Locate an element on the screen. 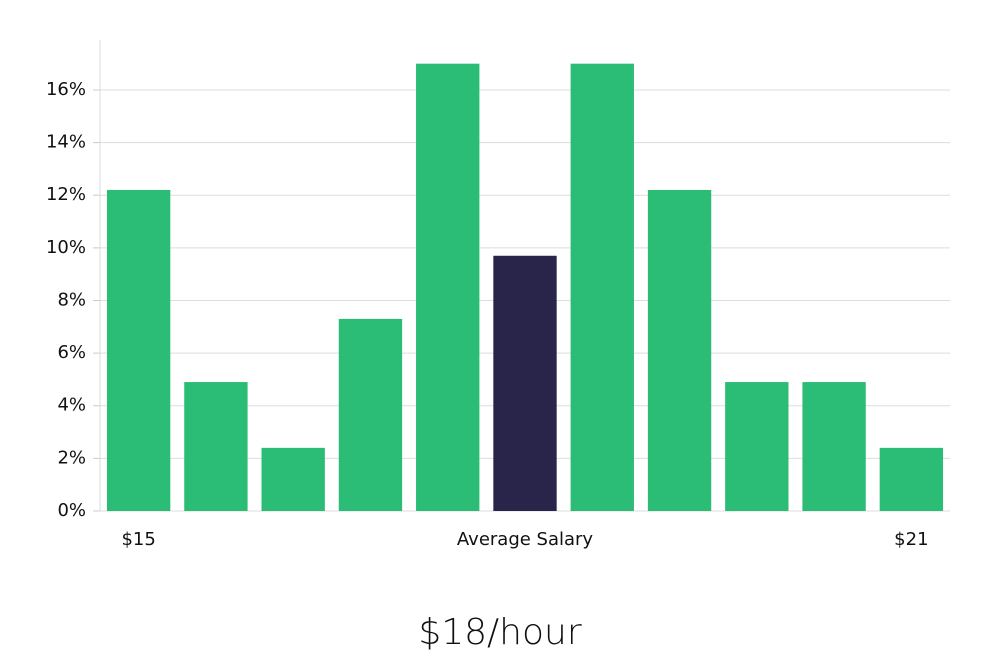 This screenshot has width=1000, height=660. y-tick-label: 0% is located at coordinates (71, 510).